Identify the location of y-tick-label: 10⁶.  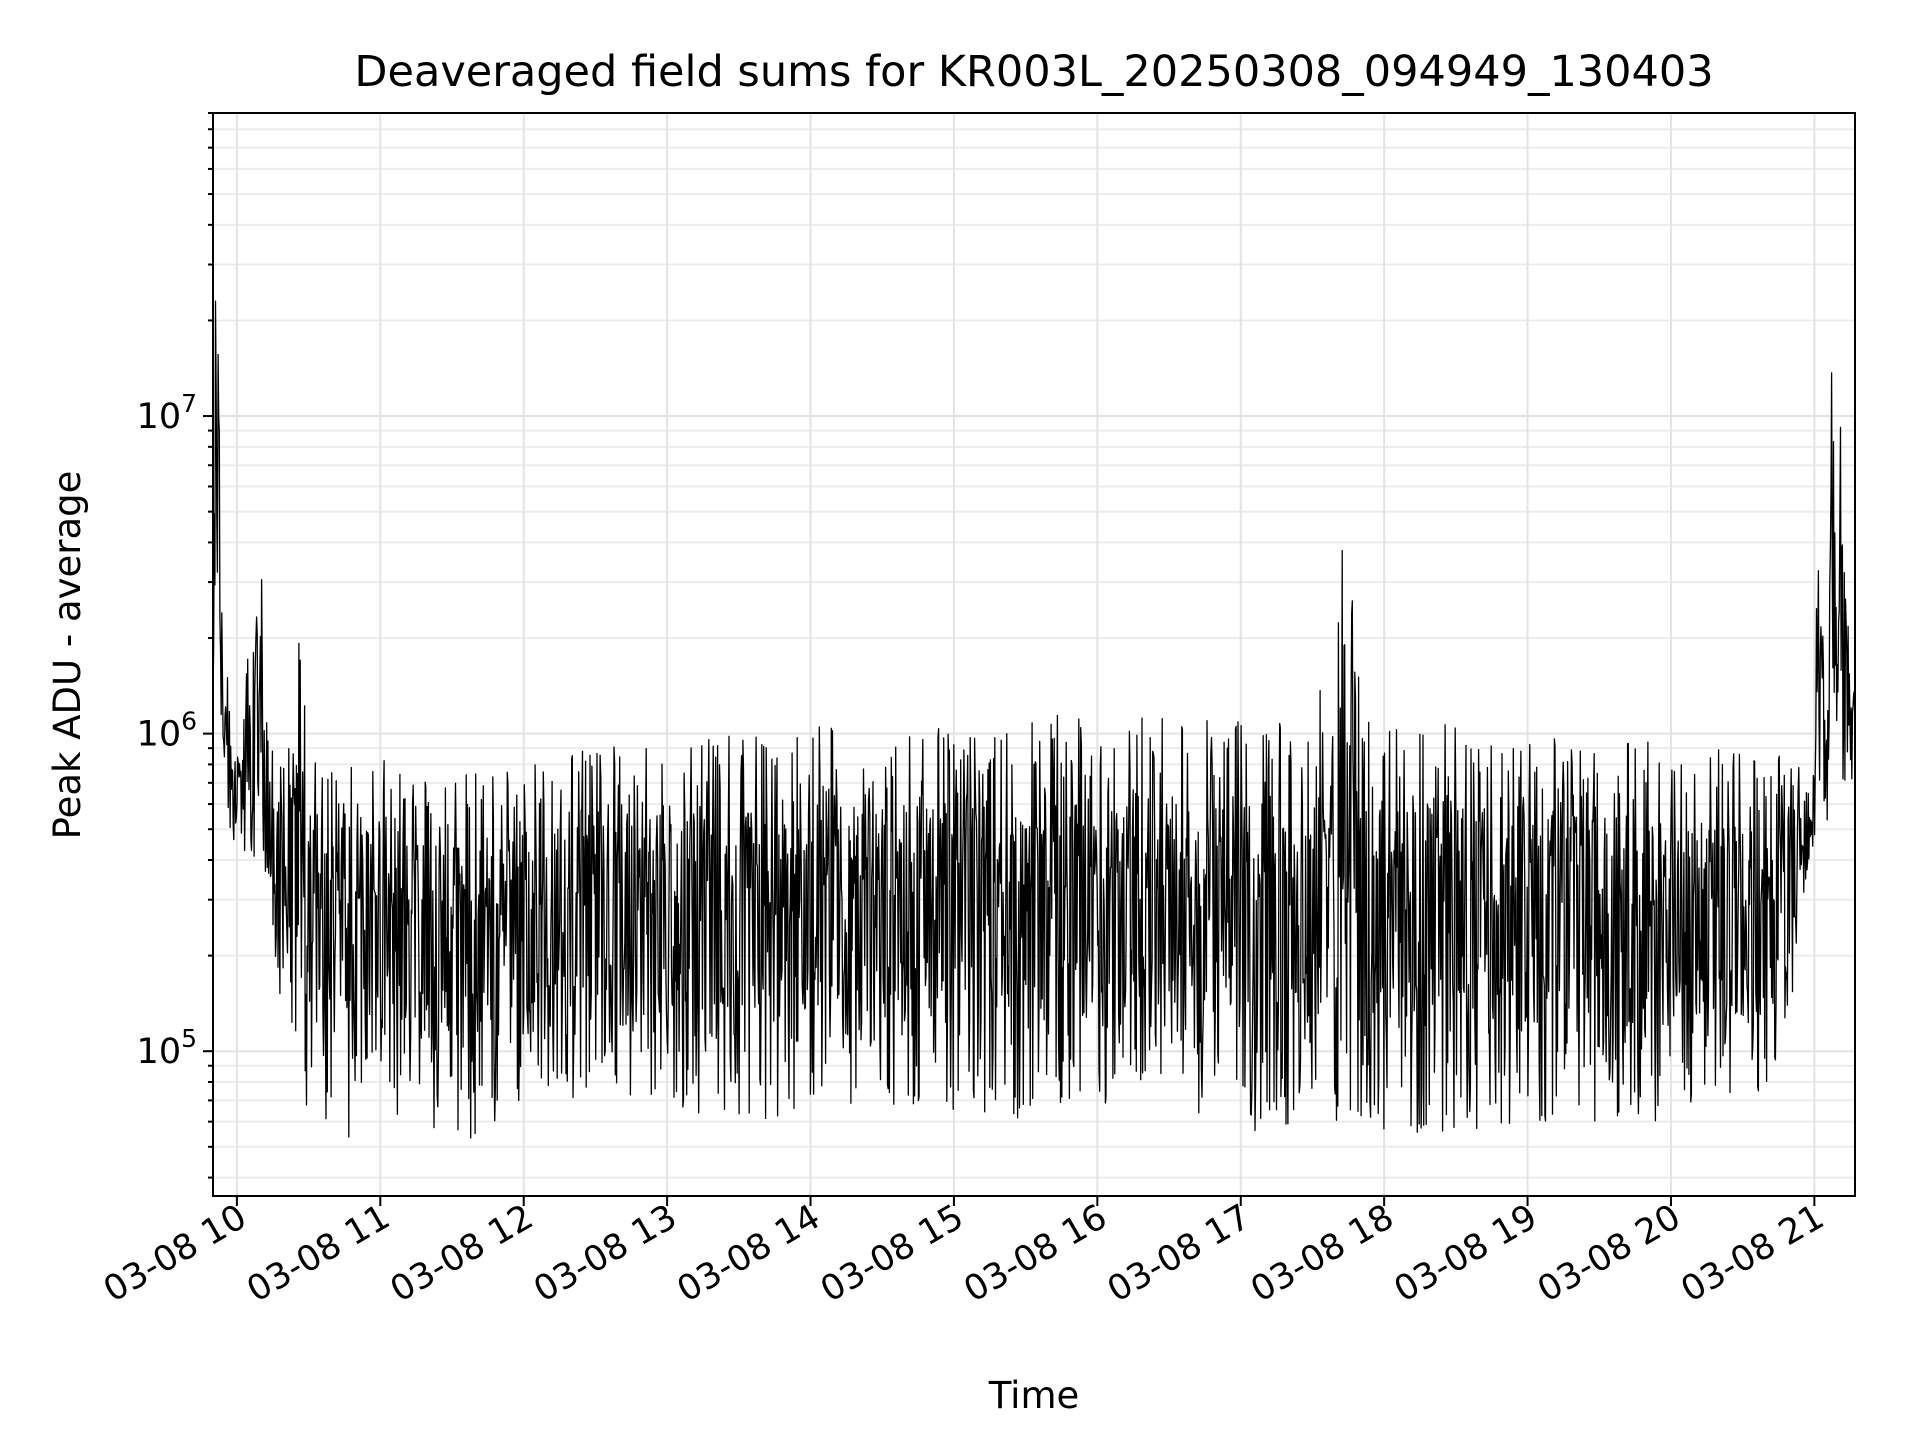
(167, 731).